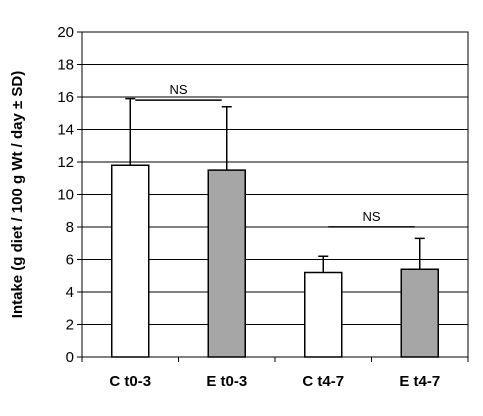 The width and height of the screenshot is (483, 416). What do you see at coordinates (70, 325) in the screenshot?
I see `y-tick-label: 2` at bounding box center [70, 325].